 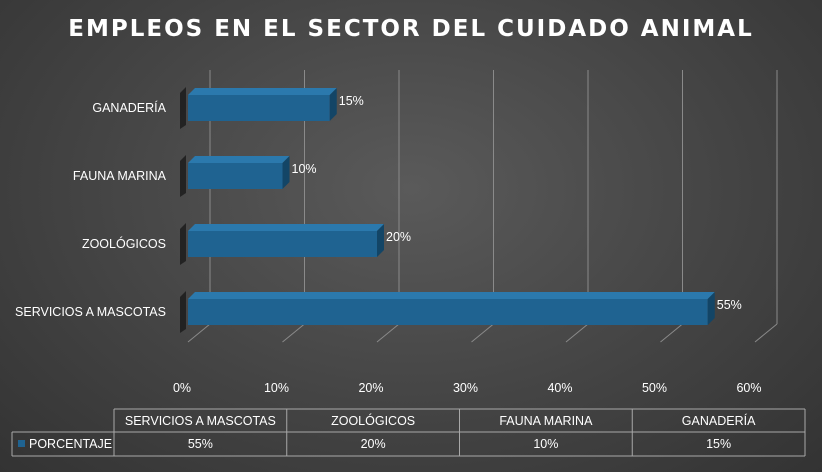 What do you see at coordinates (120, 176) in the screenshot?
I see `category-label-fauna-marina: FAUNA MARINA` at bounding box center [120, 176].